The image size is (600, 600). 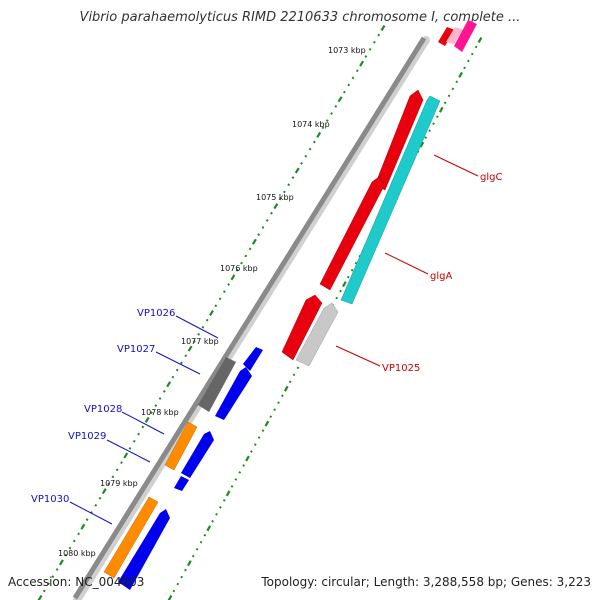 I want to click on gene-blue-mid, so click(x=233, y=393).